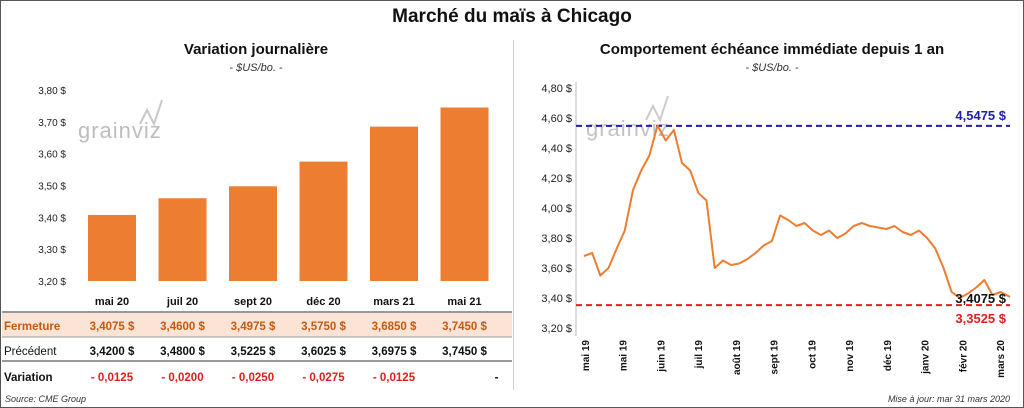 The width and height of the screenshot is (1024, 408). Describe the element at coordinates (52, 187) in the screenshot. I see `y-tick-label: 3,50 $` at that location.